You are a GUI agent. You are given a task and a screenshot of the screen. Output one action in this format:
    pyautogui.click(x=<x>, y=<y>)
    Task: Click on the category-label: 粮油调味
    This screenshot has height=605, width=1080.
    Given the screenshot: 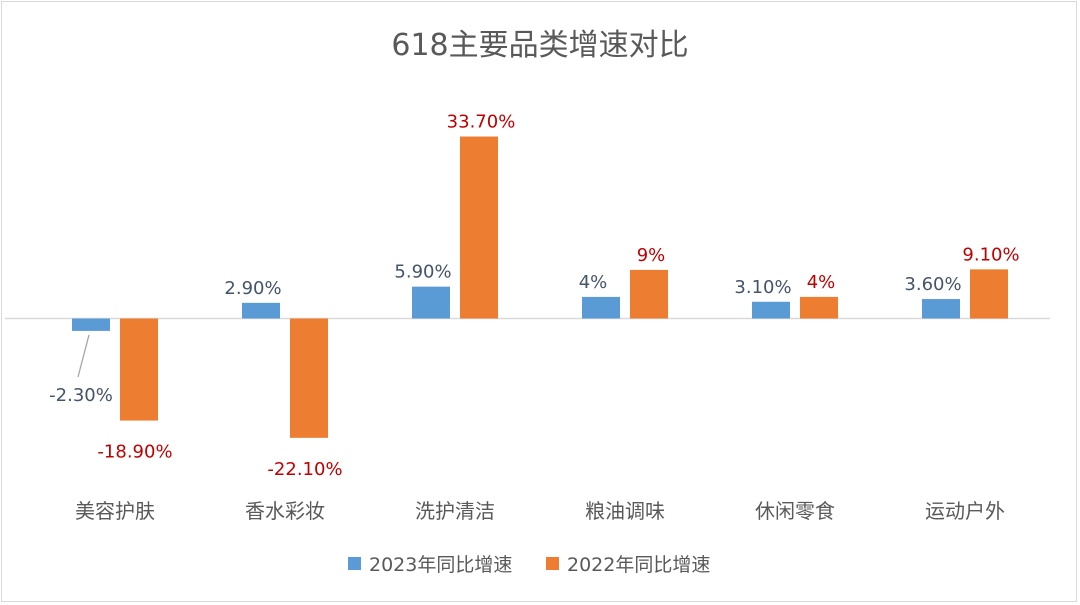 What is the action you would take?
    pyautogui.click(x=625, y=511)
    